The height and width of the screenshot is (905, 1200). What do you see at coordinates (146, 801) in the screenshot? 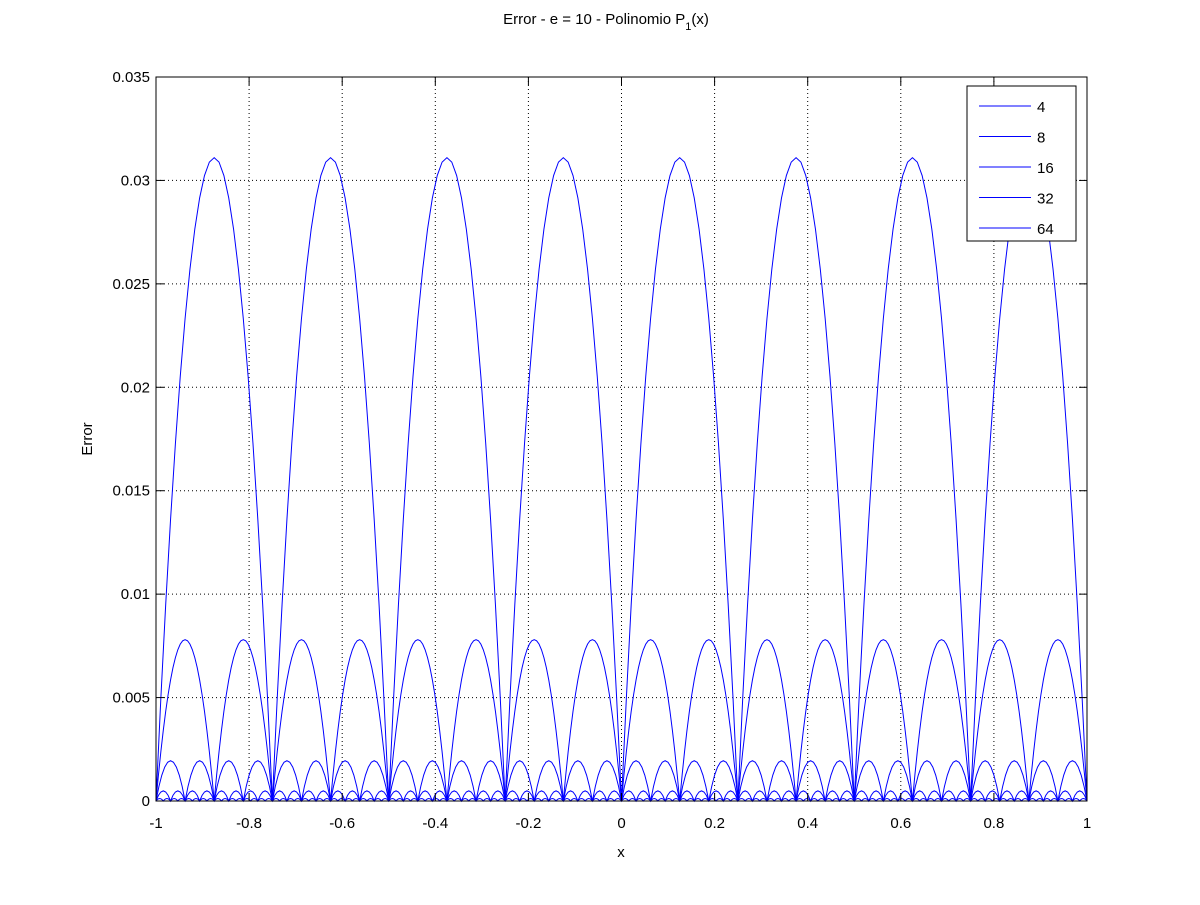
I see `y-tick-label: 0` at bounding box center [146, 801].